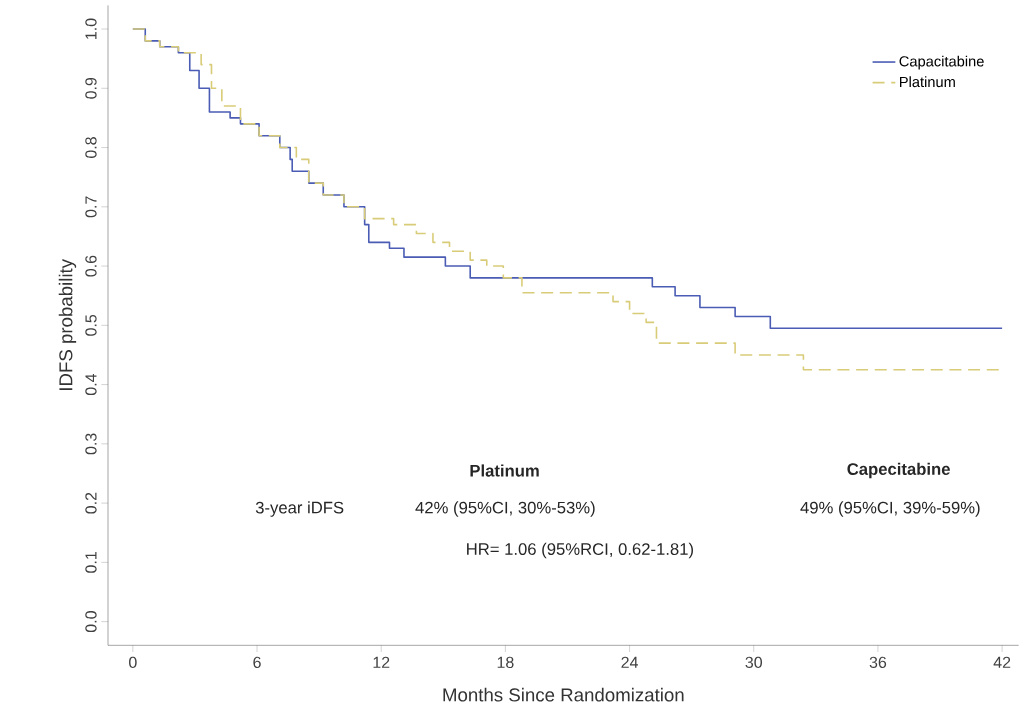 The height and width of the screenshot is (724, 1024). Describe the element at coordinates (563, 694) in the screenshot. I see `x-axis-title: Months Since Randomization` at that location.